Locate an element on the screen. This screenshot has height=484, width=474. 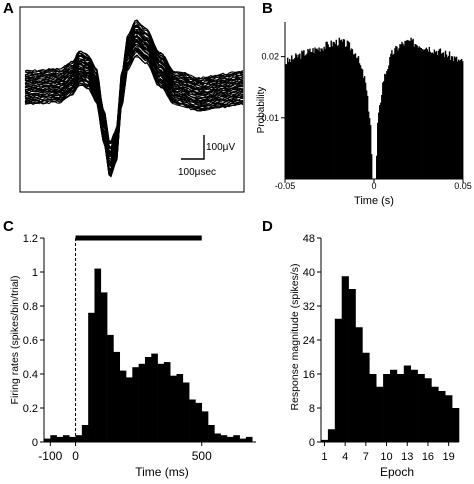
y-tick-label: 0.02 is located at coordinates (270, 57).